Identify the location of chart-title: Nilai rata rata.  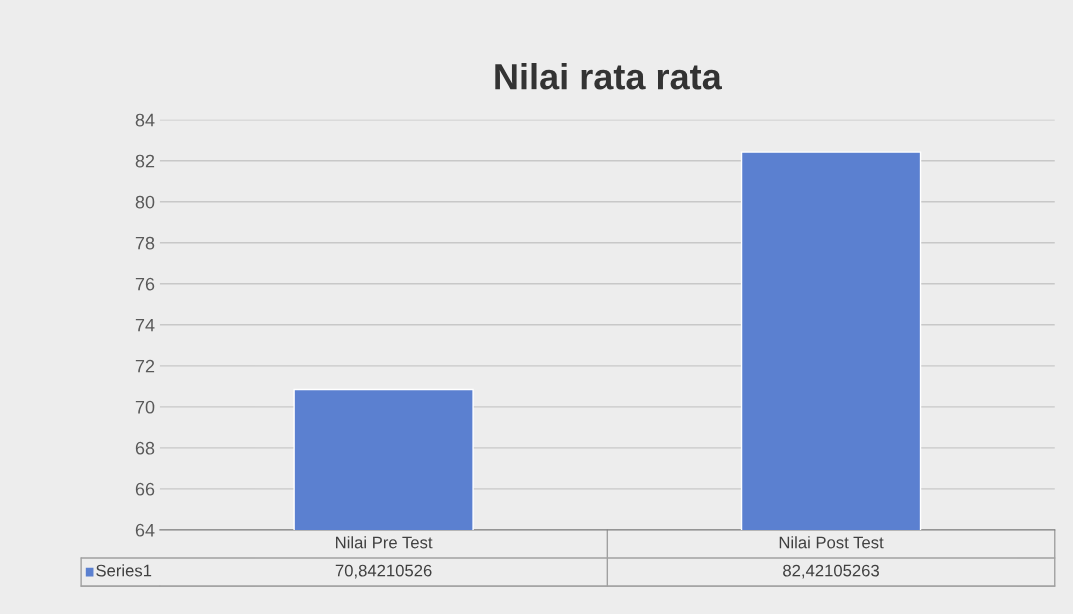
(608, 76).